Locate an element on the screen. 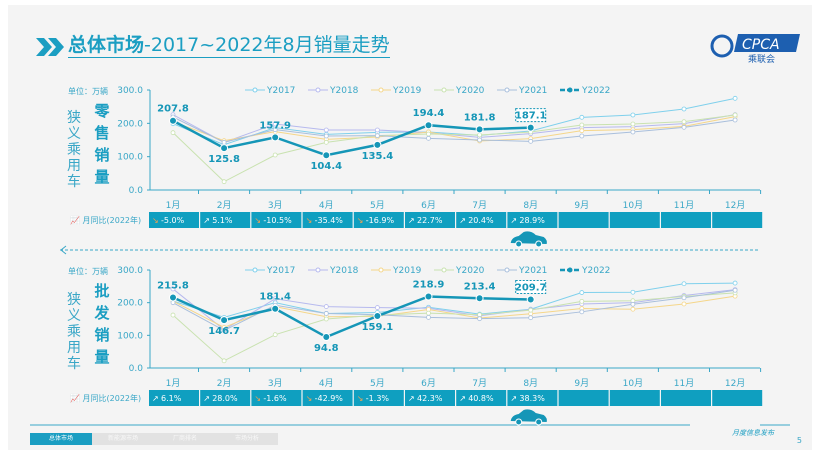  tab-manufacturer-ranking: 厂商排名 is located at coordinates (185, 439).